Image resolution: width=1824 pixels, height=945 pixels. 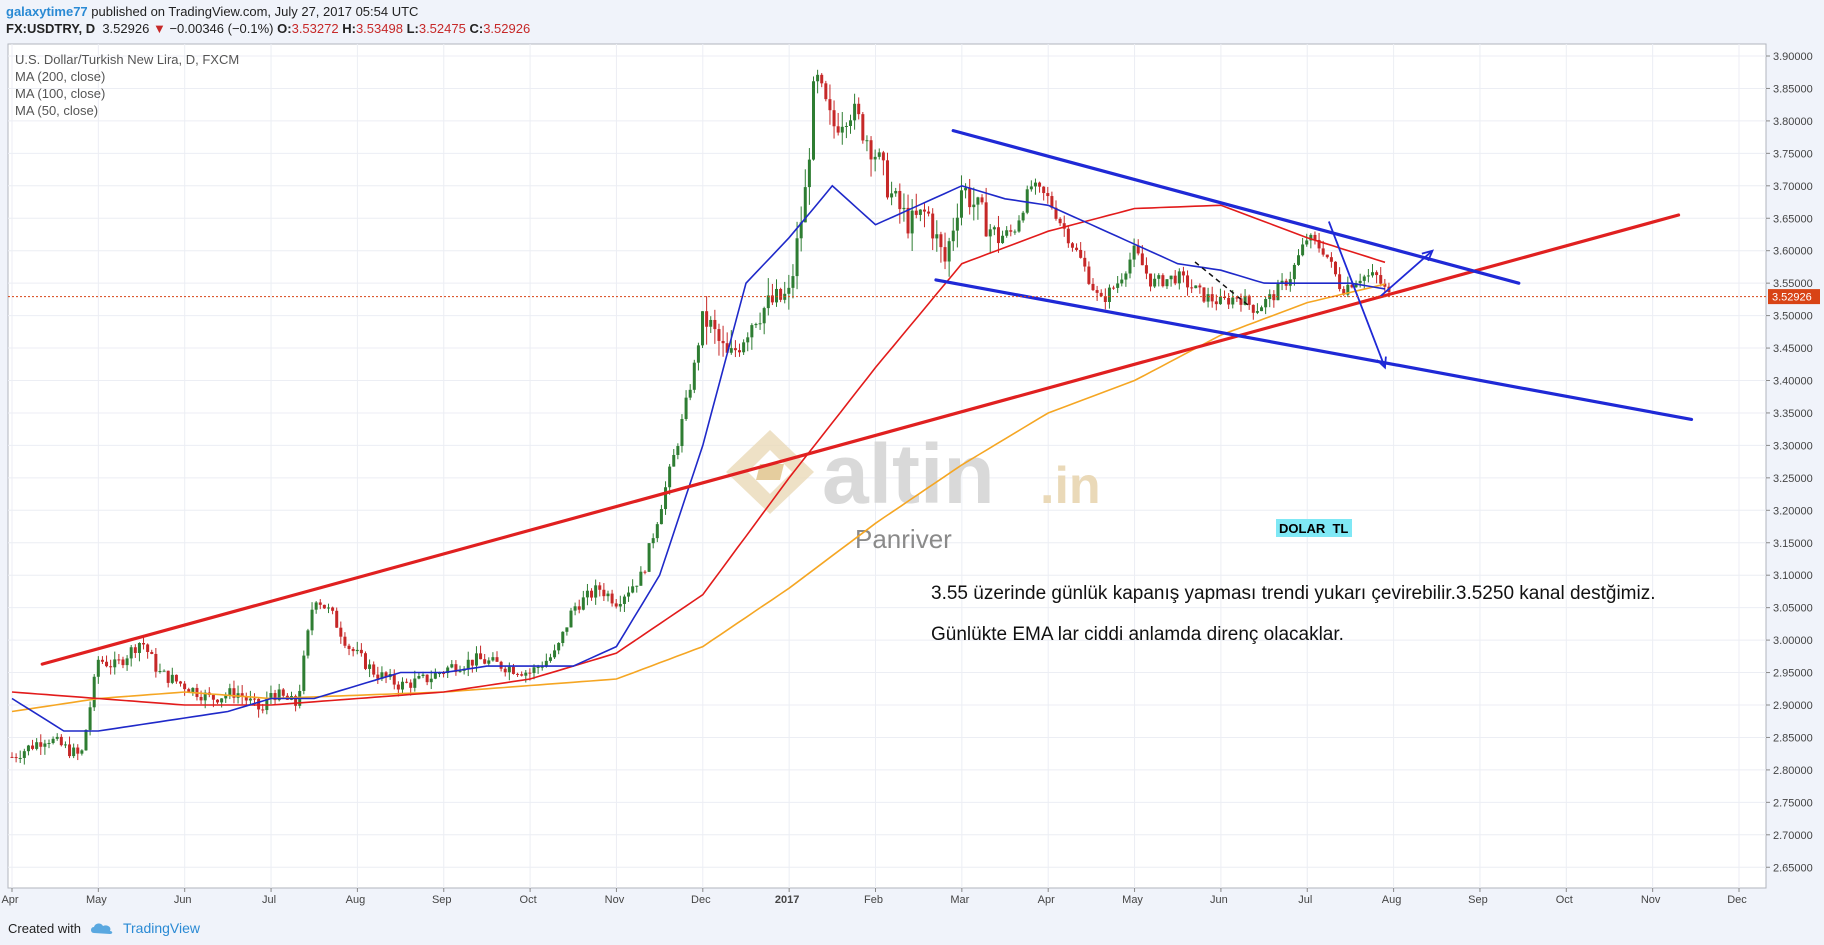 I want to click on price-tag-box, so click(x=1794, y=297).